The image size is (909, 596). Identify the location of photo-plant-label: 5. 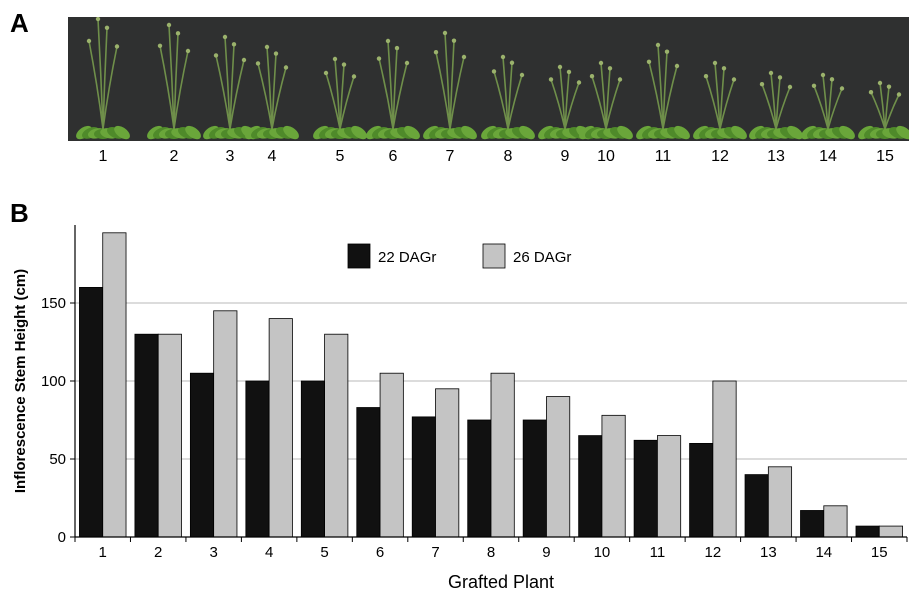
(340, 156).